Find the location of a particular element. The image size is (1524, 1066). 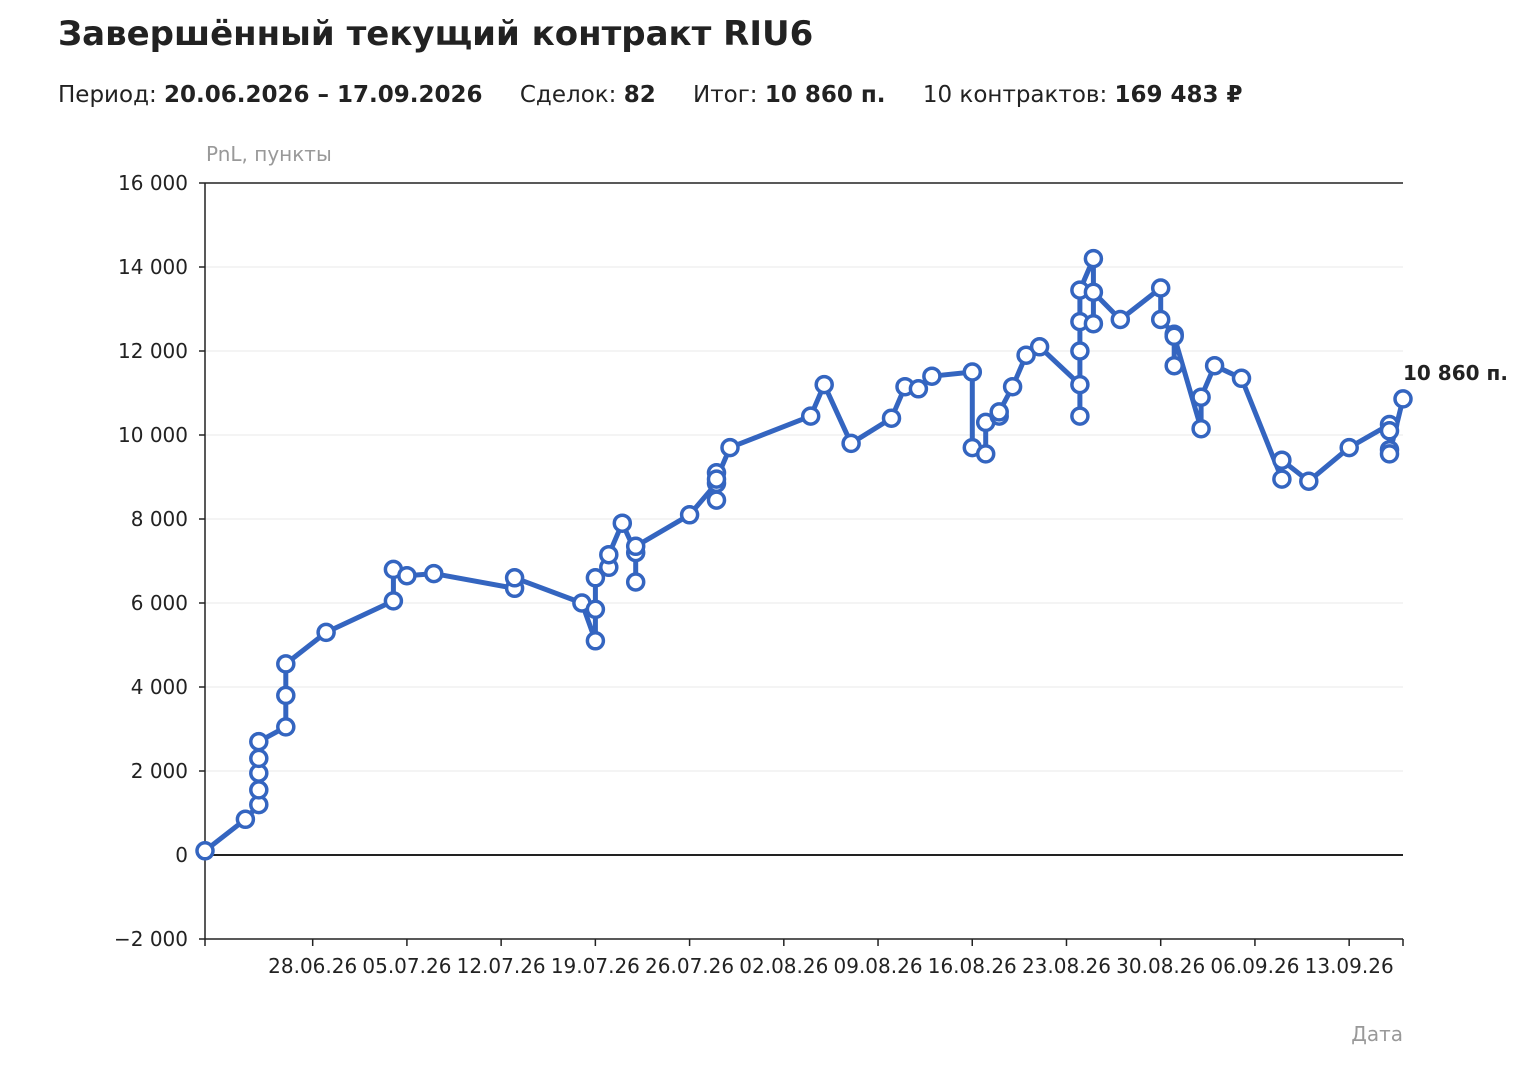

x-tick-label: 16.08.26 is located at coordinates (972, 966).